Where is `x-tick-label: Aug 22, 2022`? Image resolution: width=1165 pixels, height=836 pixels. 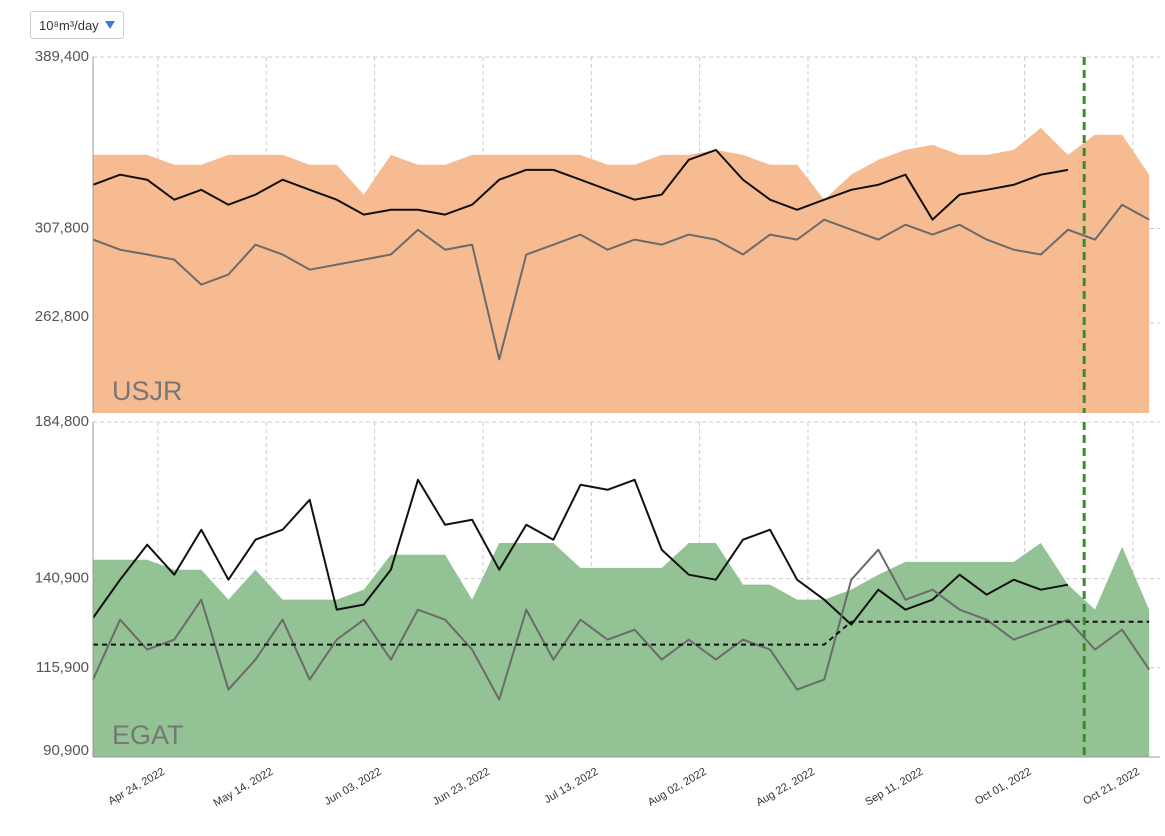
x-tick-label: Aug 22, 2022 is located at coordinates (785, 787).